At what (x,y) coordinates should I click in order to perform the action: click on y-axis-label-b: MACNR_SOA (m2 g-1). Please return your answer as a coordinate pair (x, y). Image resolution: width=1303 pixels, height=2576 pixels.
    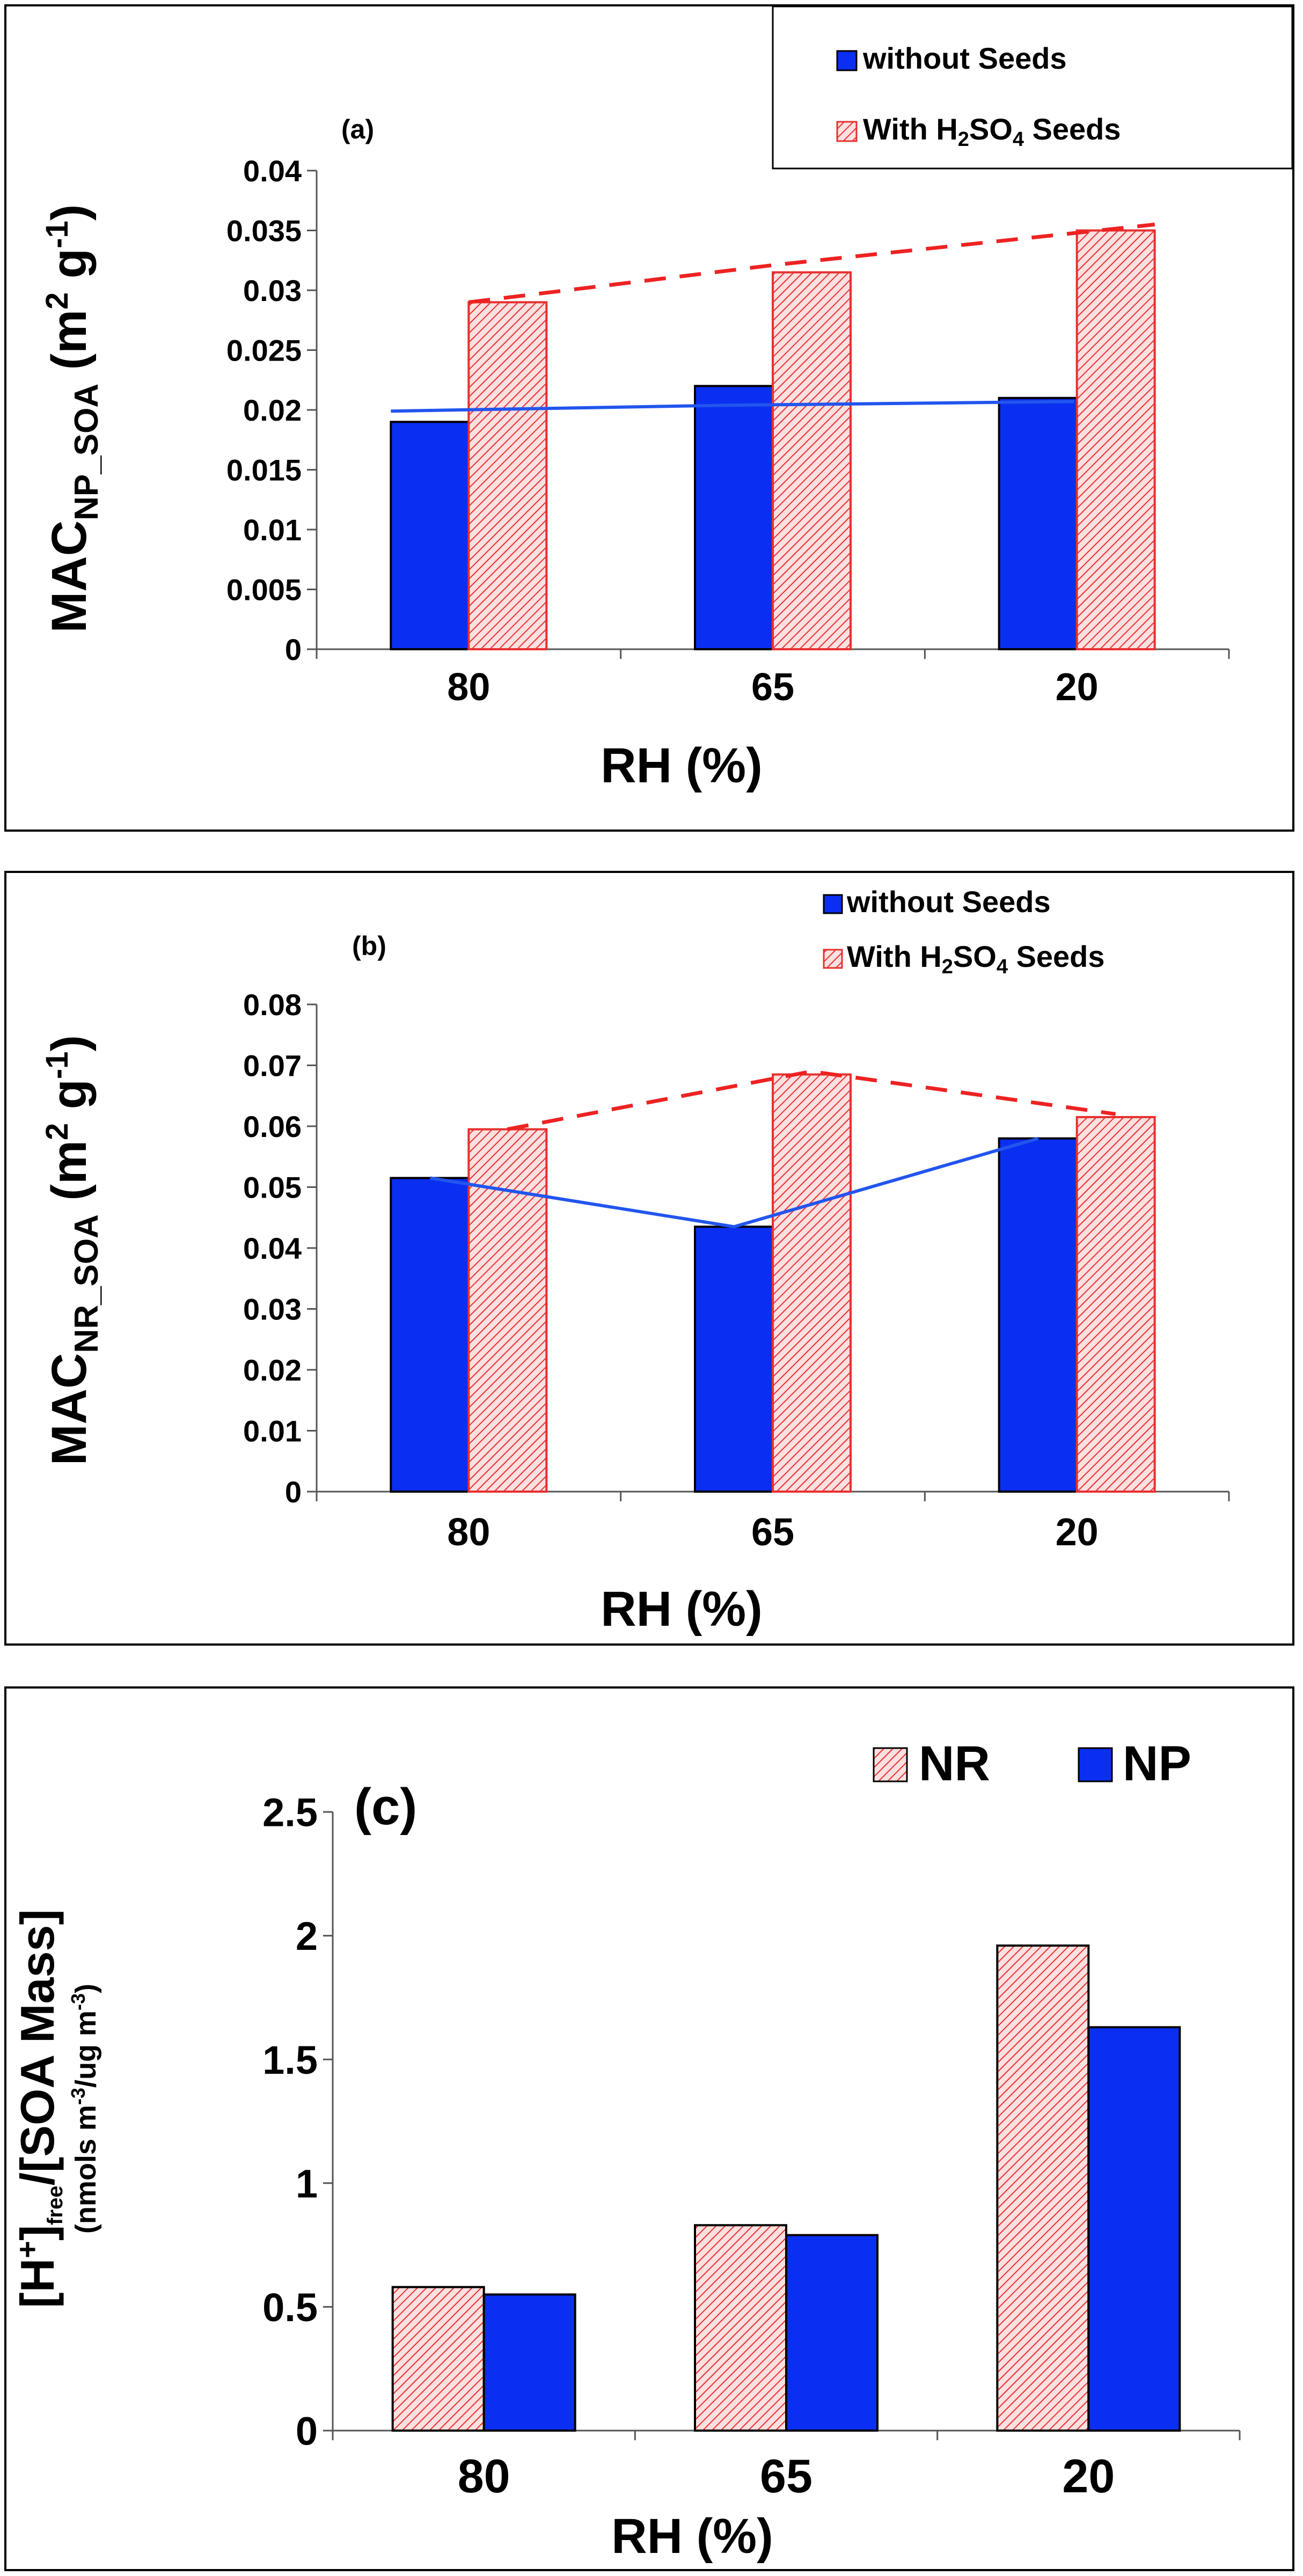
    Looking at the image, I should click on (72, 1250).